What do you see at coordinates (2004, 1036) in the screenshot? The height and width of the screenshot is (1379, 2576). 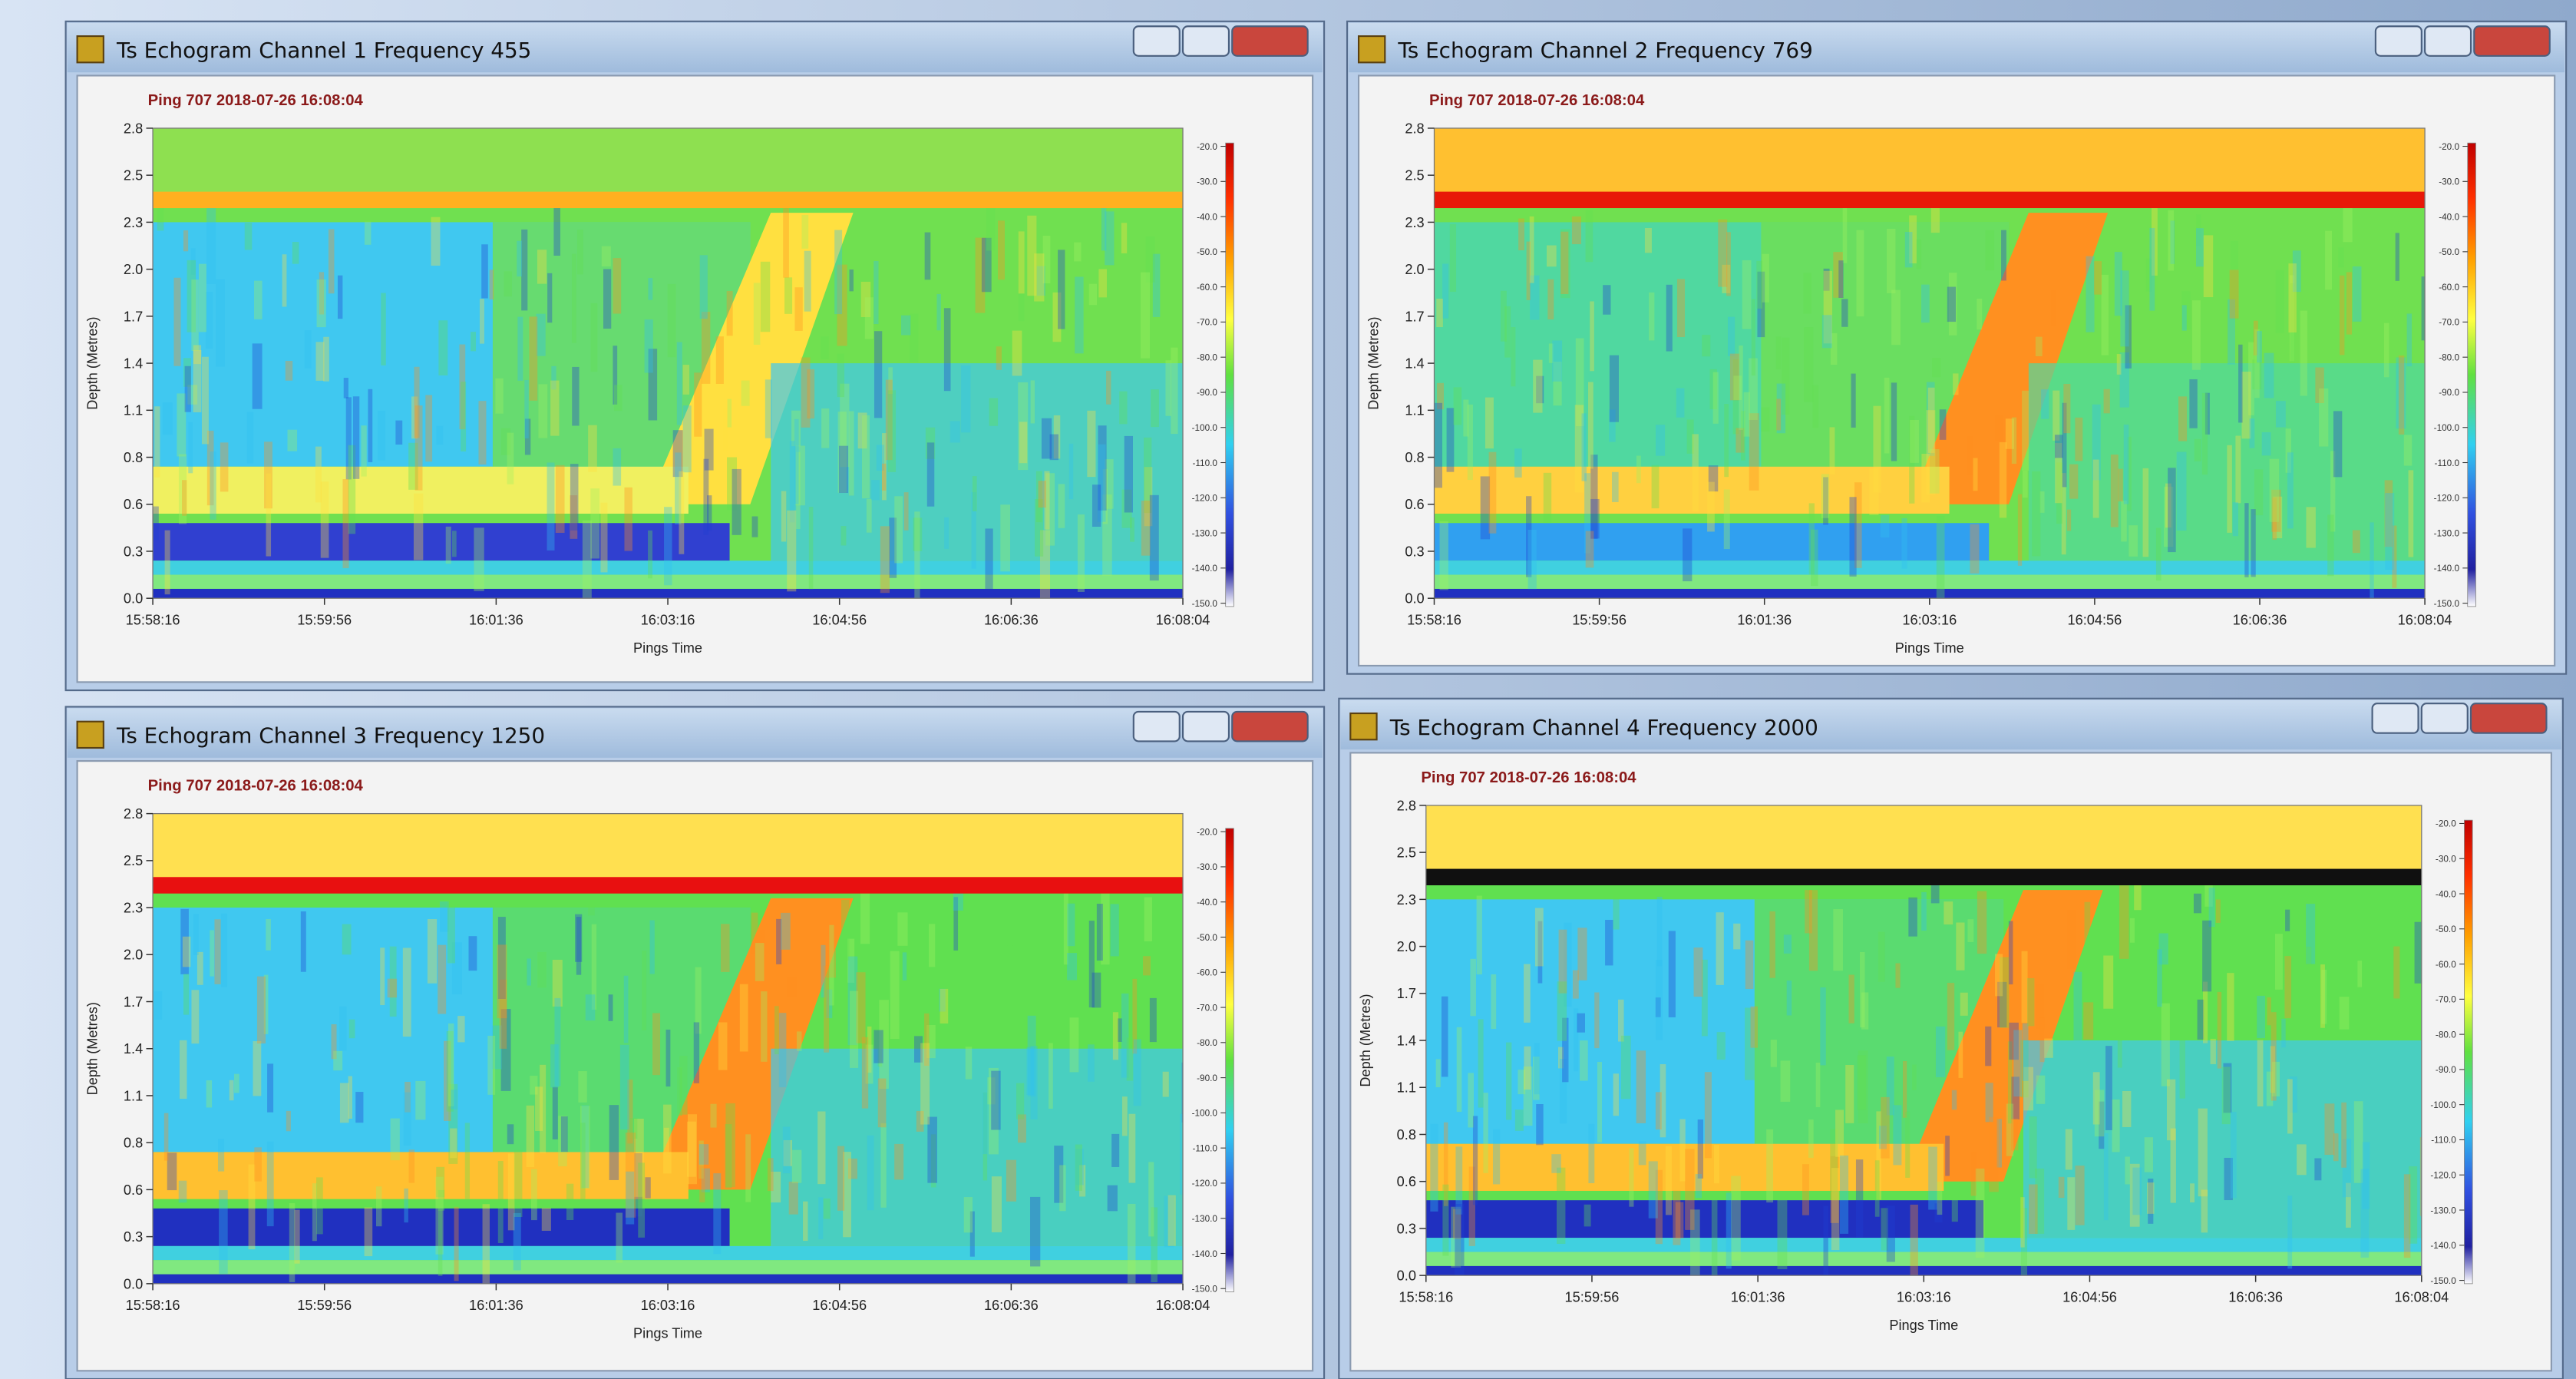 I see `echo-plume` at bounding box center [2004, 1036].